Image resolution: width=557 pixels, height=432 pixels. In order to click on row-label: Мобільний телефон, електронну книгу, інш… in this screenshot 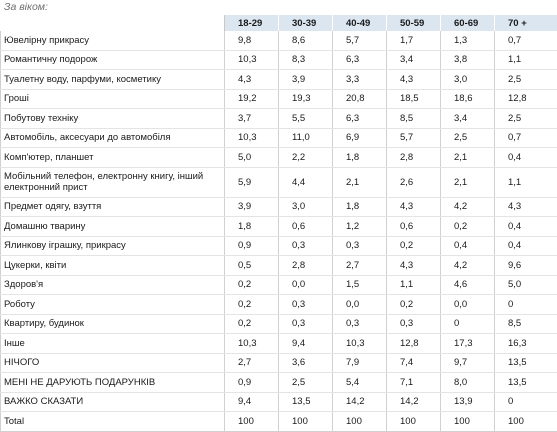, I will do `click(113, 182)`.